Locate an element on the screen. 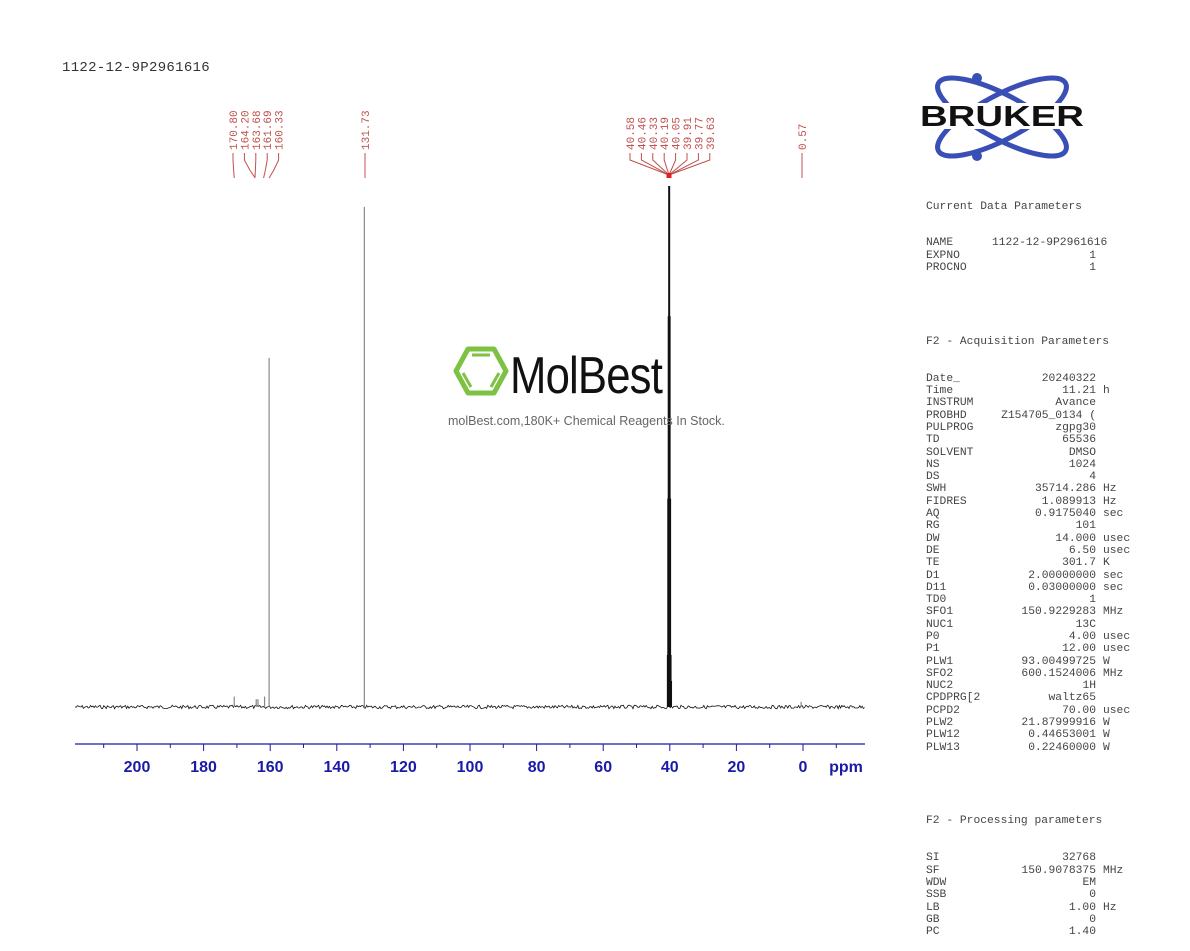 Image resolution: width=1190 pixels, height=951 pixels. benzene-icon is located at coordinates (481, 371).